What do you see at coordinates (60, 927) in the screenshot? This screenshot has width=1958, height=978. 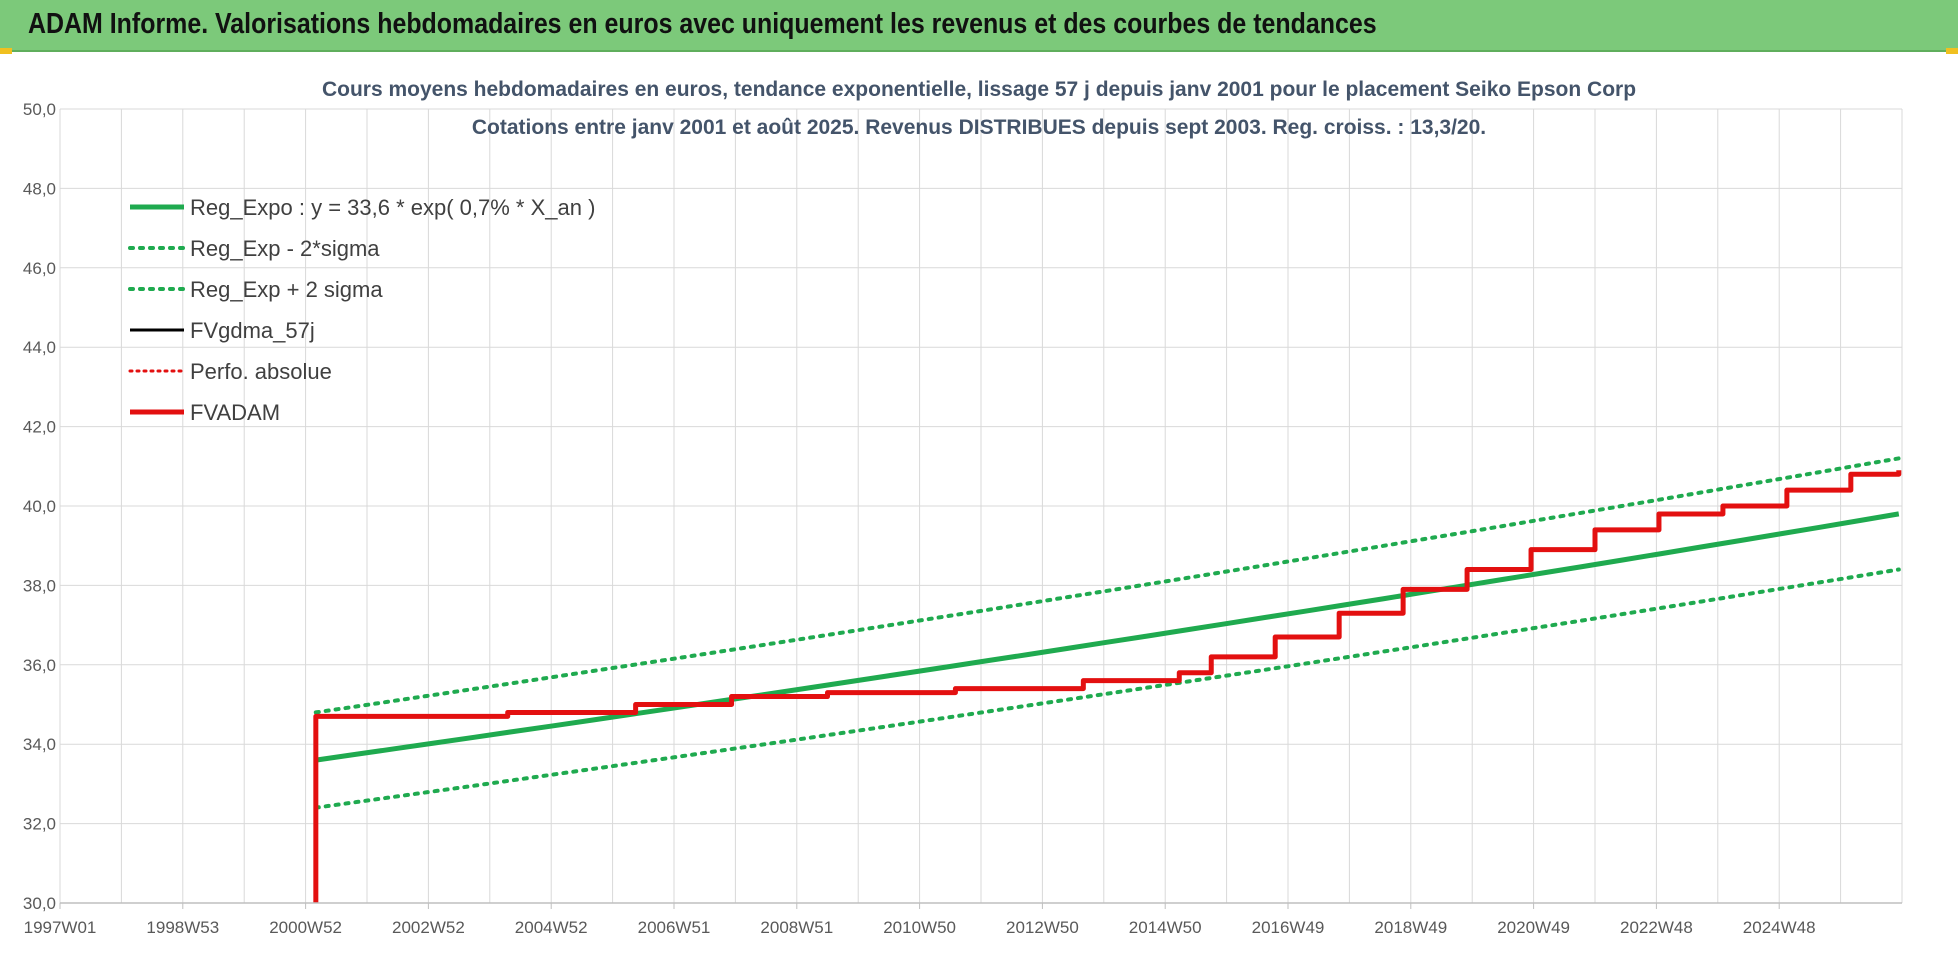 I see `x-tick-label: 1997W01` at bounding box center [60, 927].